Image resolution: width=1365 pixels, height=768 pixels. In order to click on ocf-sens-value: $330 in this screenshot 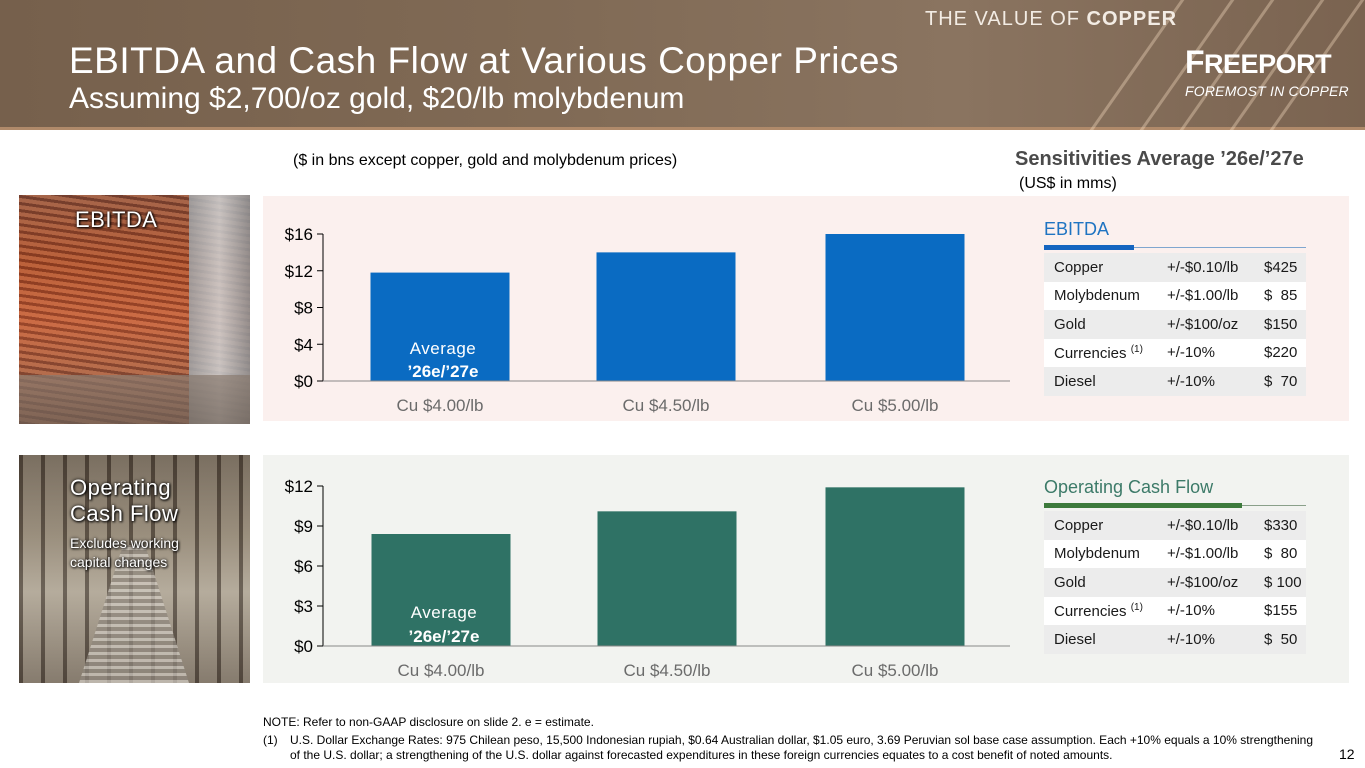, I will do `click(1285, 525)`.